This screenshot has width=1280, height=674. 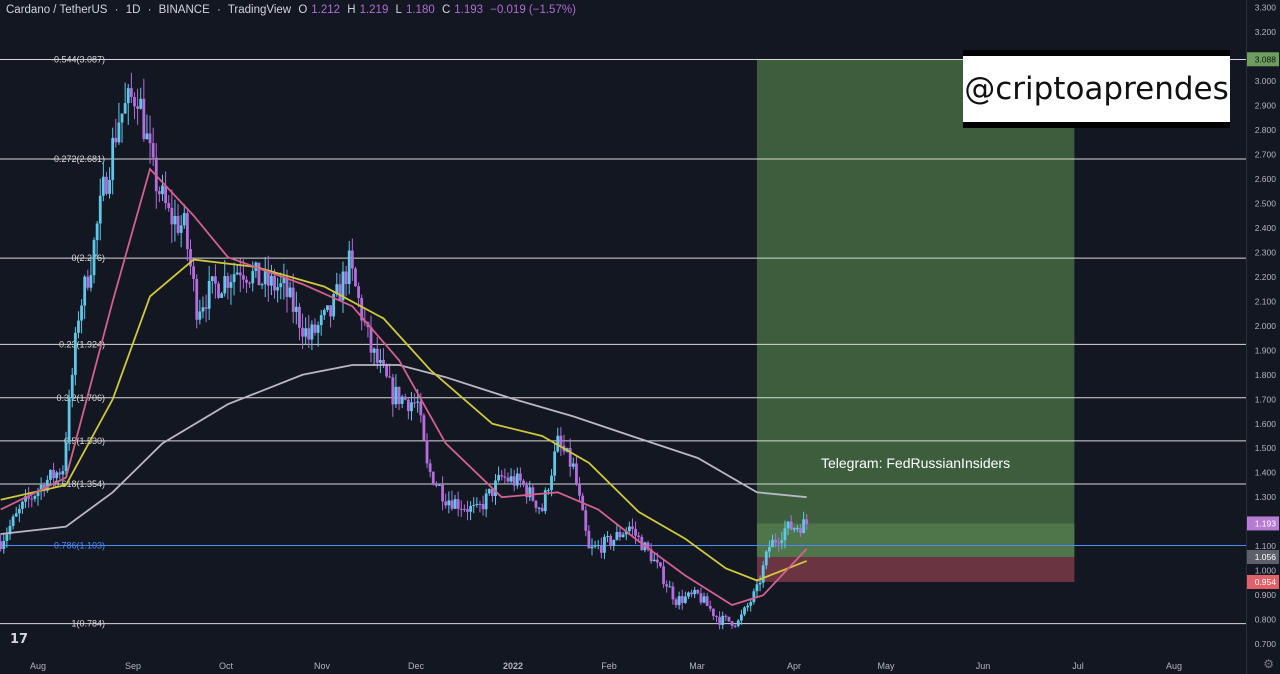 What do you see at coordinates (19, 639) in the screenshot?
I see `tradingview-logo: 17` at bounding box center [19, 639].